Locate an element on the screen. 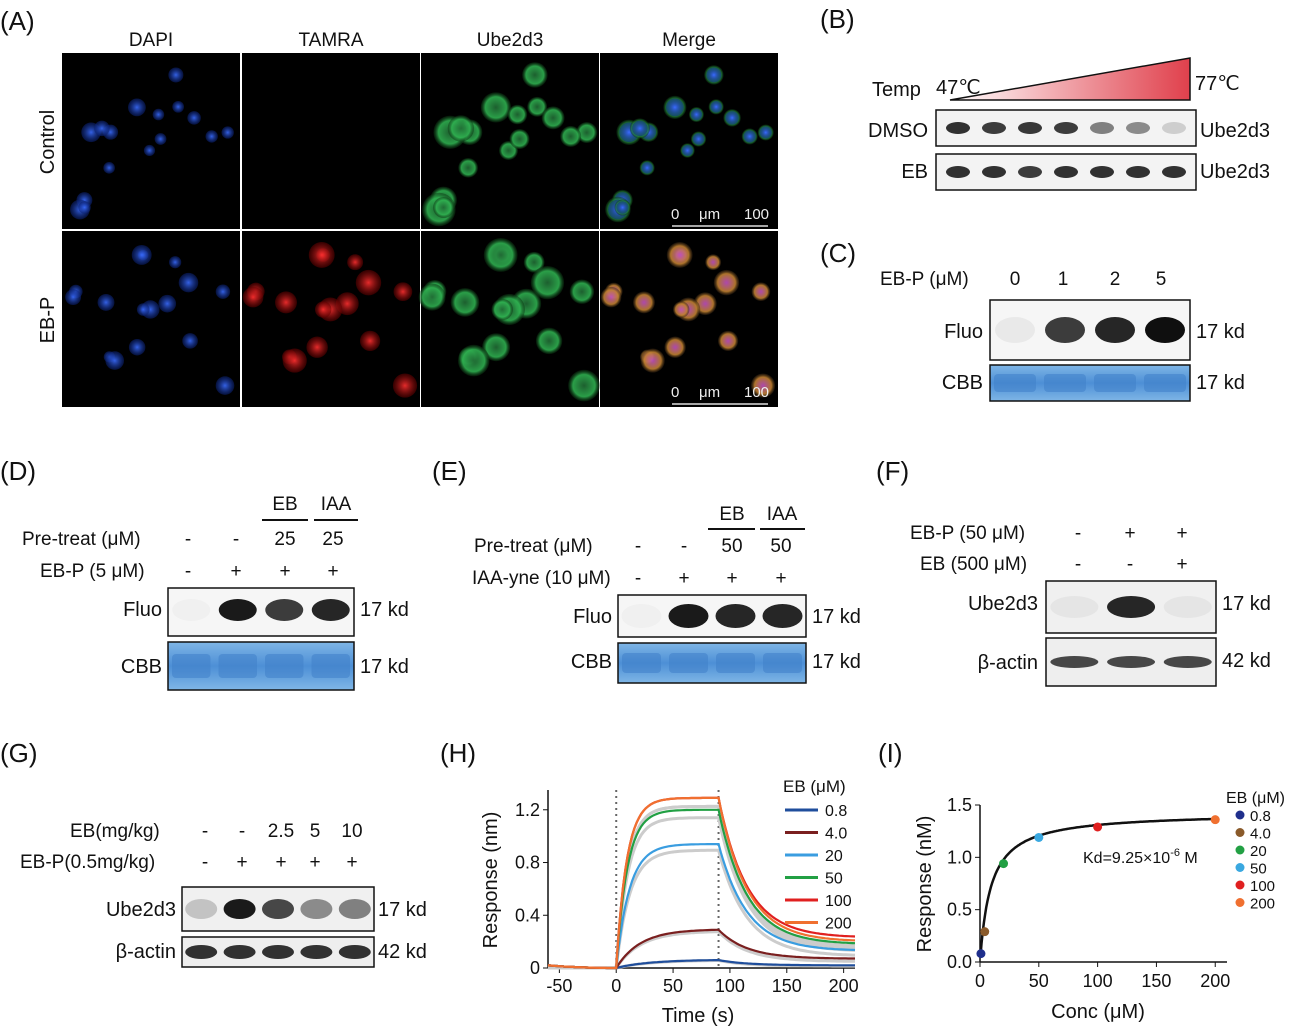  h-x-tick-label: 50 is located at coordinates (673, 986).